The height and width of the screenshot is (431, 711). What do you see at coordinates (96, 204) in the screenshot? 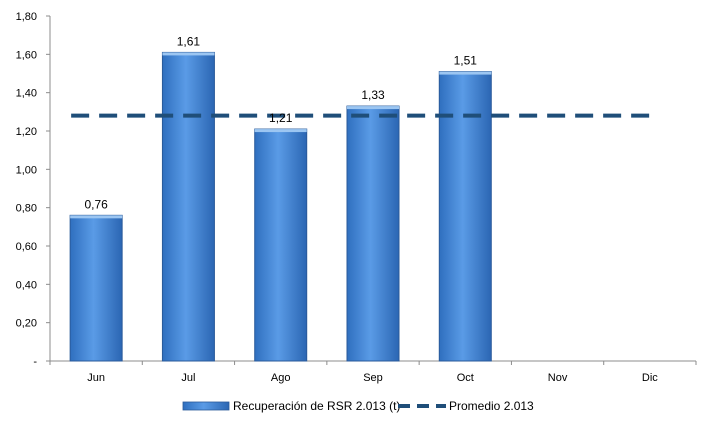
I see `data-label: 0,76` at bounding box center [96, 204].